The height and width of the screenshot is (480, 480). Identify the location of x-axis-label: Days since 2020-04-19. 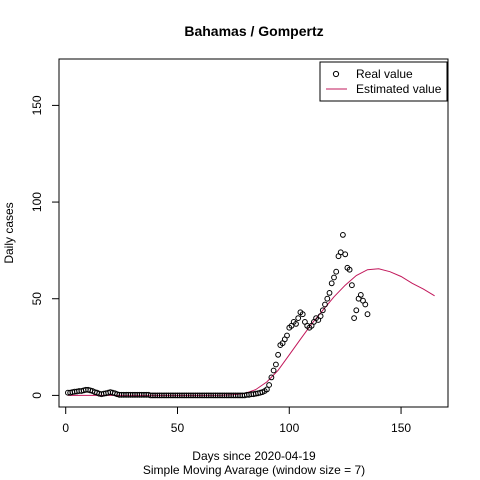
(254, 456).